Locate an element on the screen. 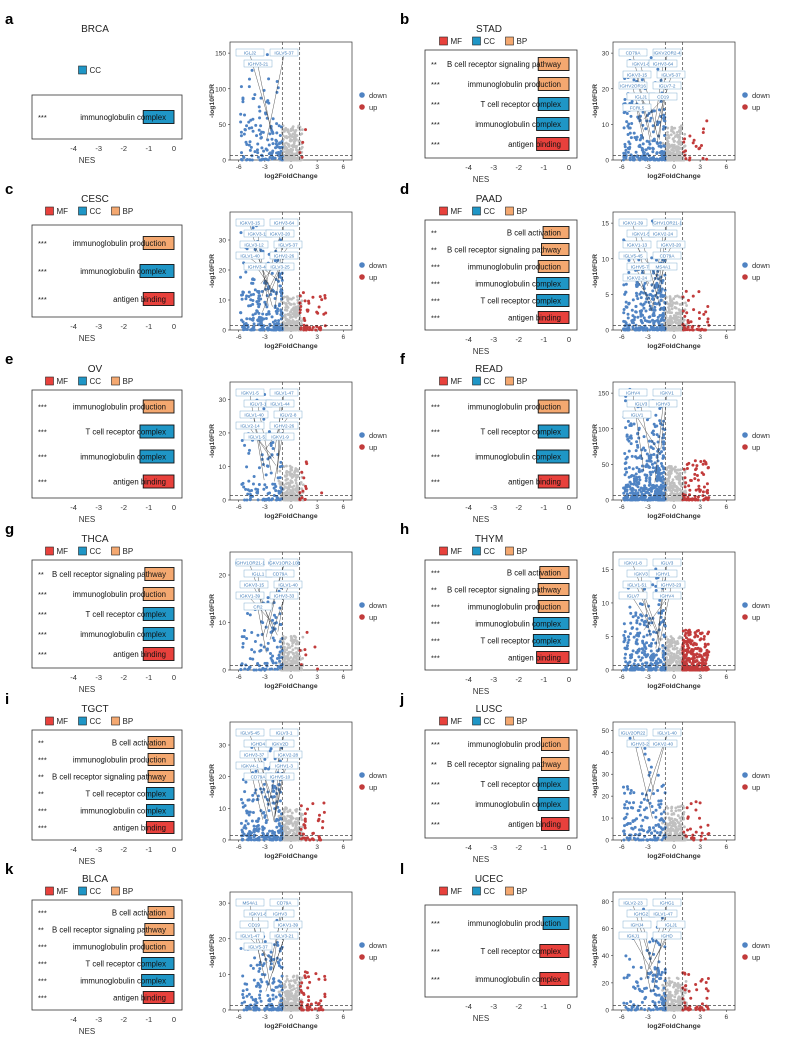 The image size is (790, 1056). gene-label: IGKV3-11 is located at coordinates (258, 234).